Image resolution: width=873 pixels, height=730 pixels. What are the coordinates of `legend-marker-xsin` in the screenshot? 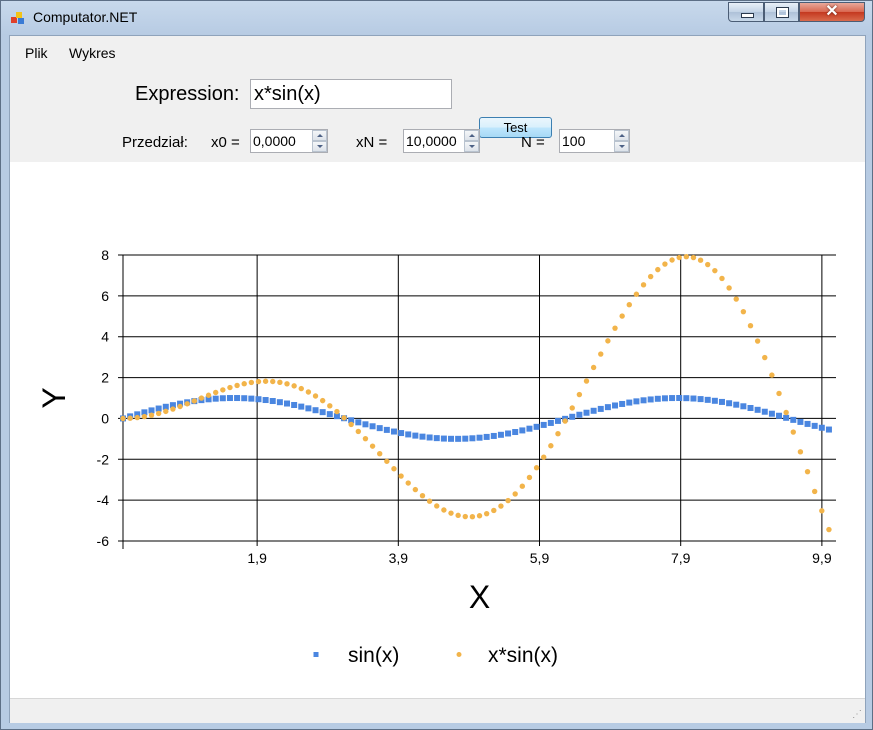 It's located at (459, 654).